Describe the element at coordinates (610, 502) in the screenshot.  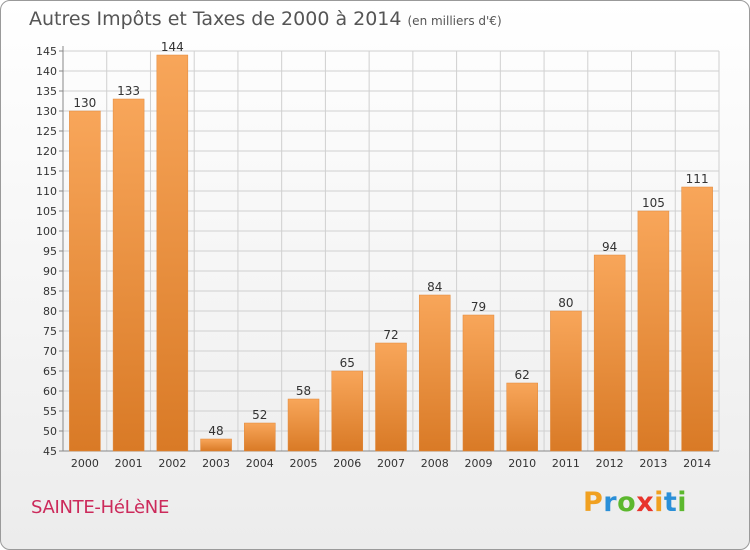
I see `logo-letter: r` at that location.